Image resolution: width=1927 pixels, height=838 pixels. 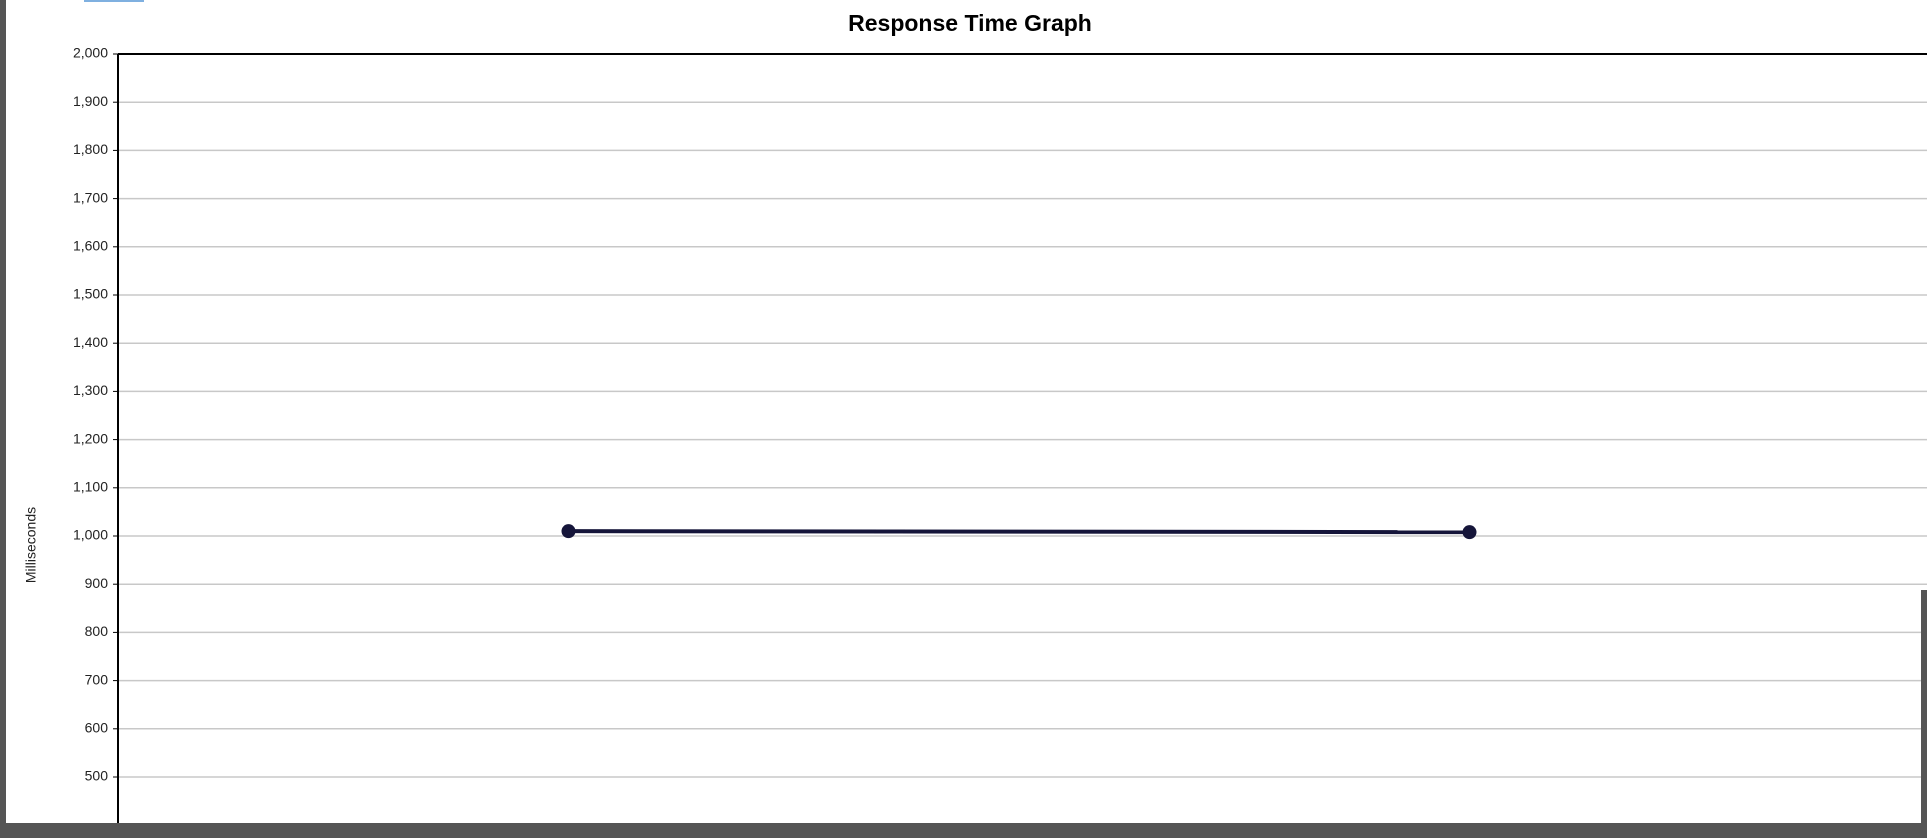 What do you see at coordinates (90, 535) in the screenshot?
I see `y-tick-label: 1,000` at bounding box center [90, 535].